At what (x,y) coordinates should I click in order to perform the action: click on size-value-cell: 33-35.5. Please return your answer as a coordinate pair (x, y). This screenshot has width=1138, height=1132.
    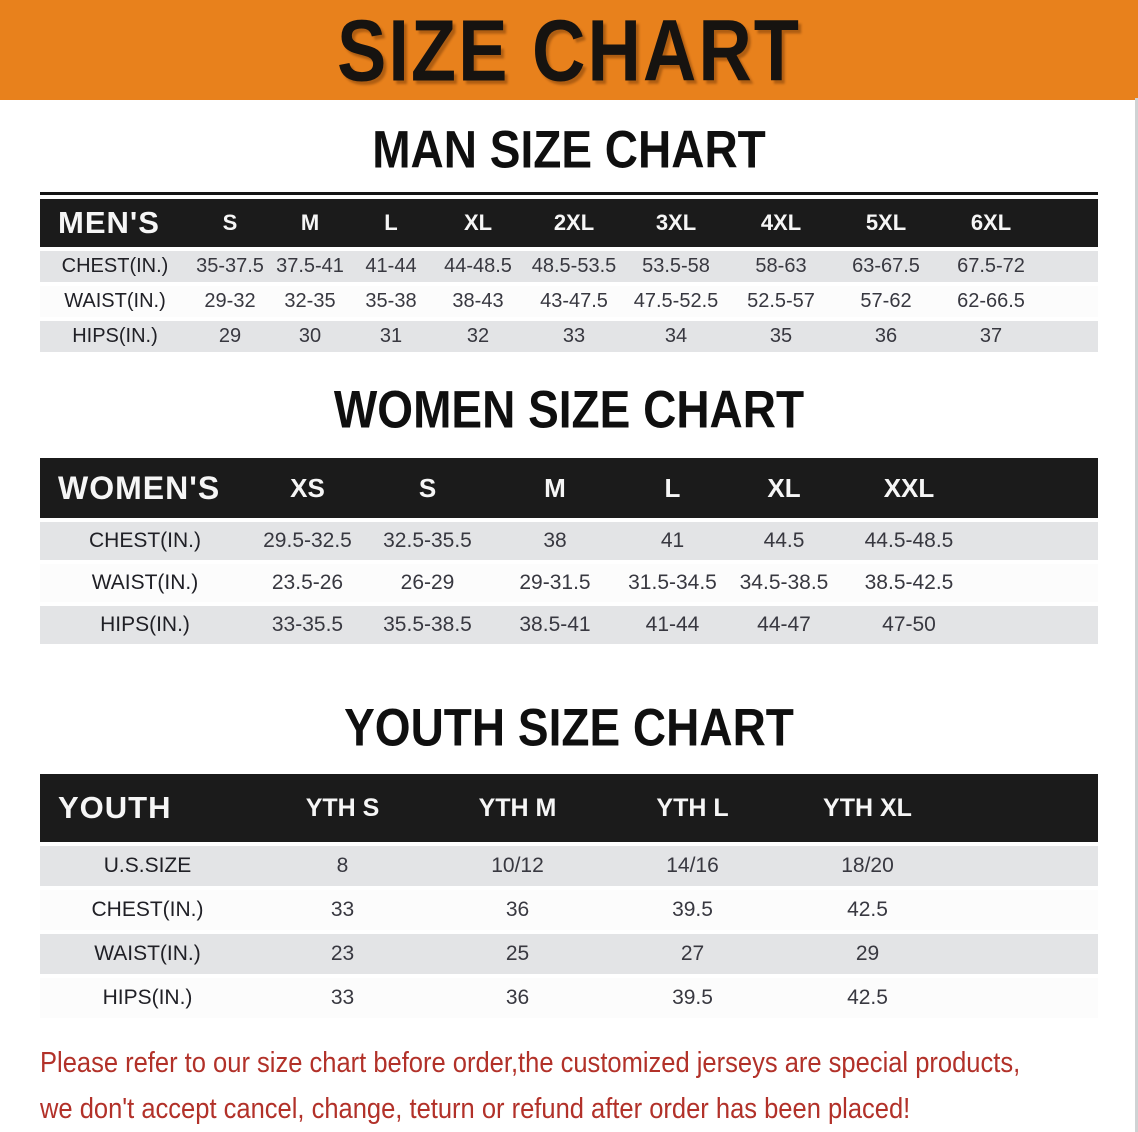
    Looking at the image, I should click on (307, 624).